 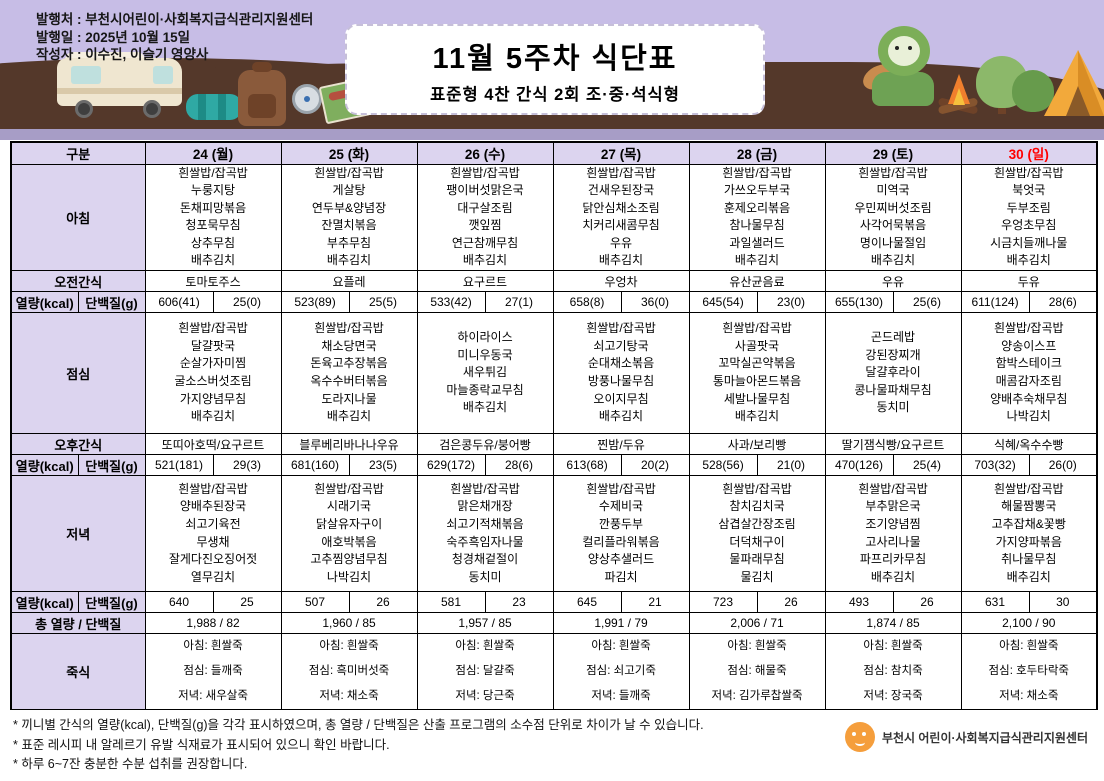 What do you see at coordinates (485, 623) in the screenshot?
I see `total-wed: 1,957 / 85` at bounding box center [485, 623].